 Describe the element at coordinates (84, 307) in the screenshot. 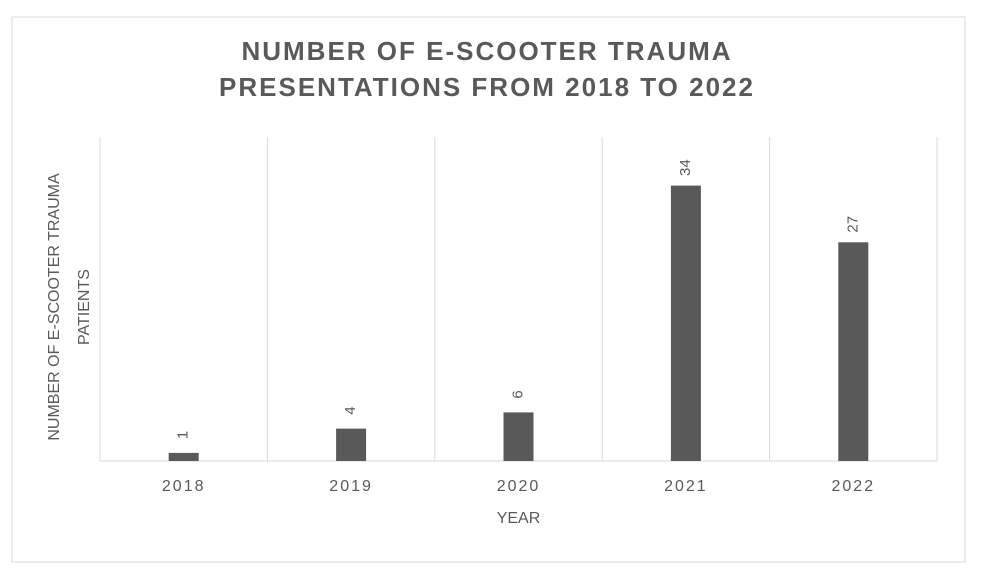

I see `y-axis-title: PATIENTS` at that location.